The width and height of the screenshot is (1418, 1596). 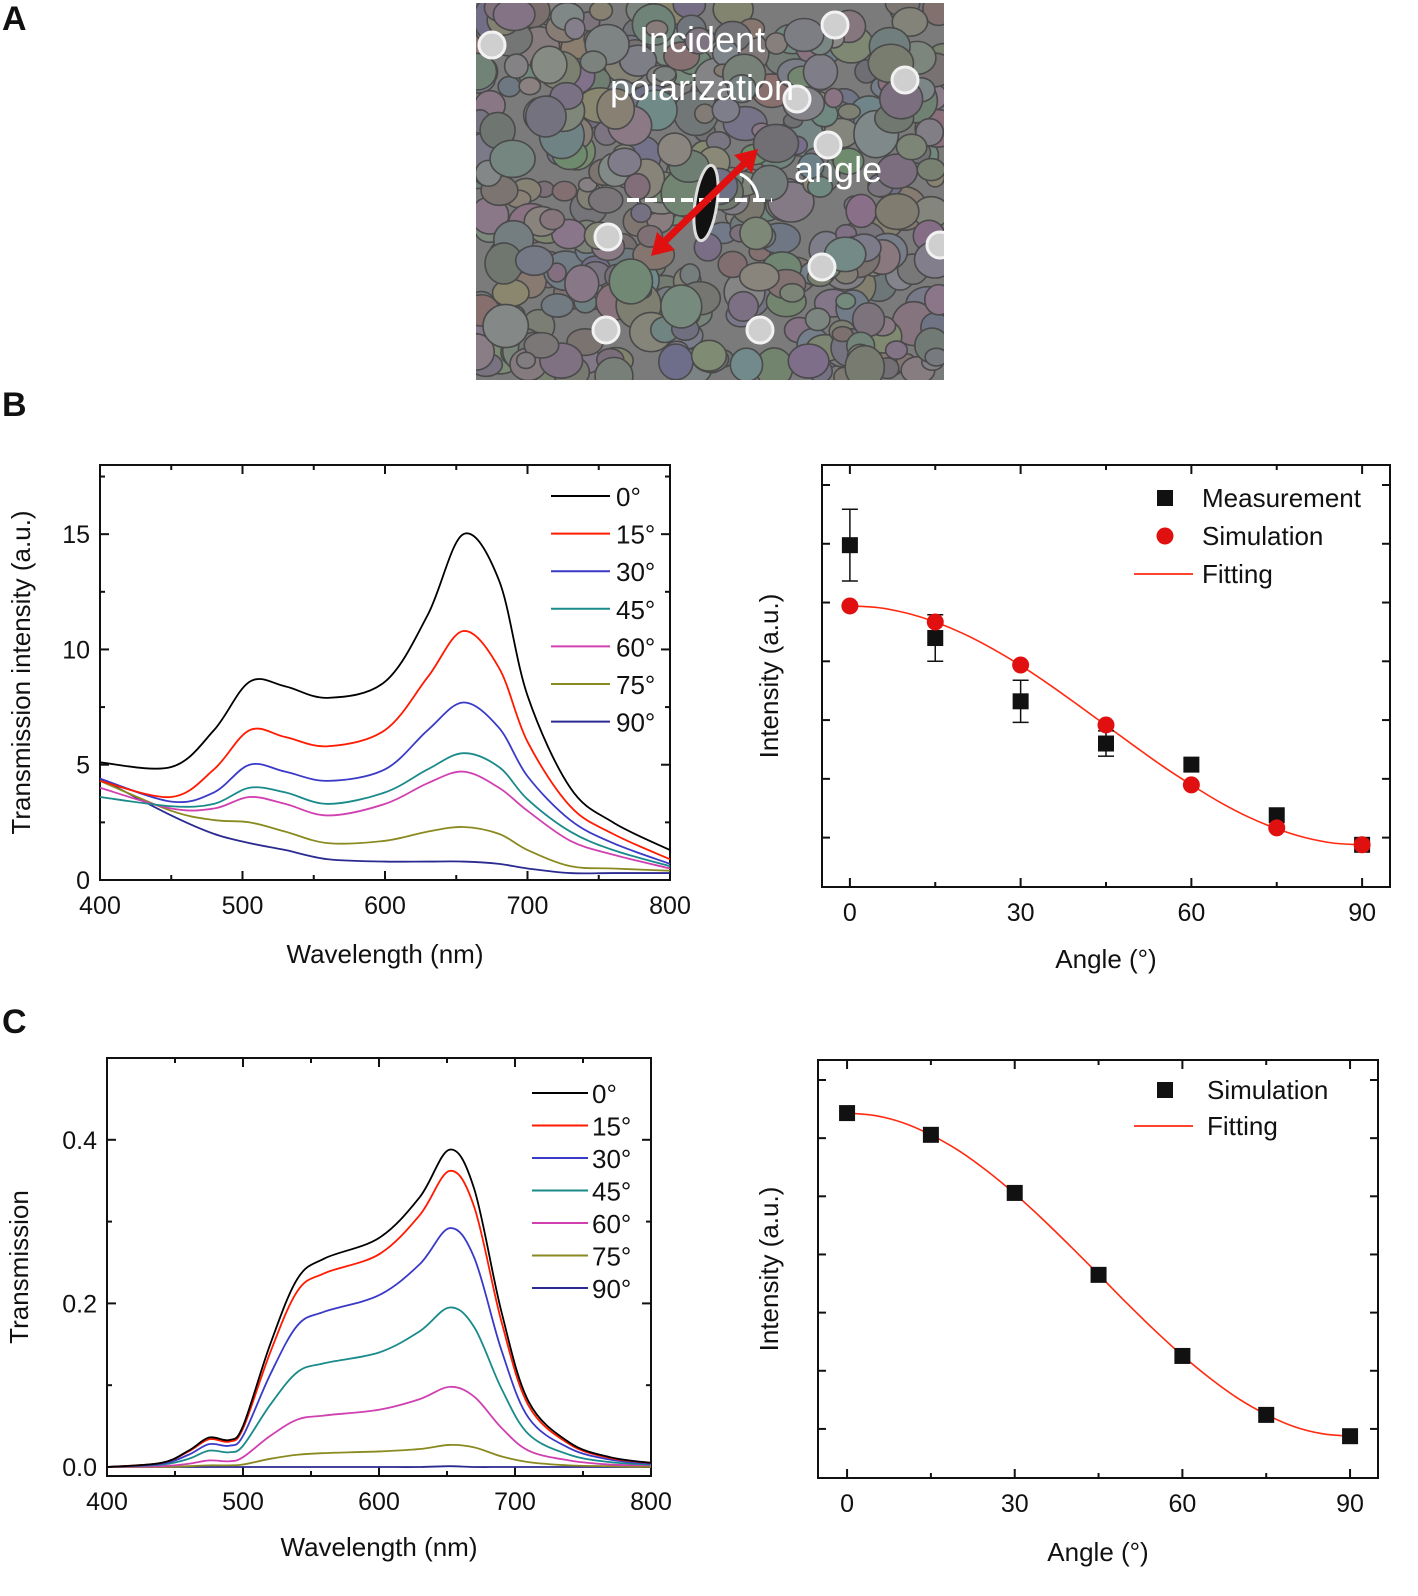 What do you see at coordinates (749, 186) in the screenshot?
I see `angle-arc` at bounding box center [749, 186].